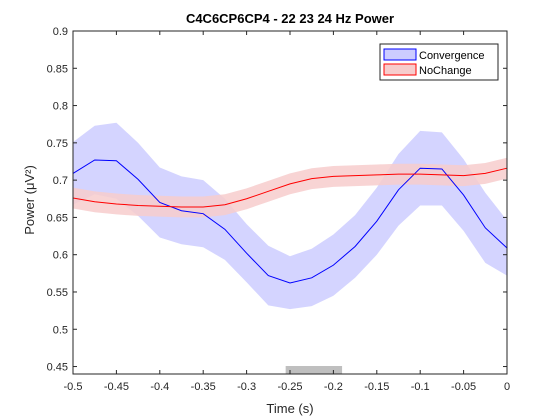 The image size is (560, 420). I want to click on y-tick-label: 0.85, so click(57, 69).